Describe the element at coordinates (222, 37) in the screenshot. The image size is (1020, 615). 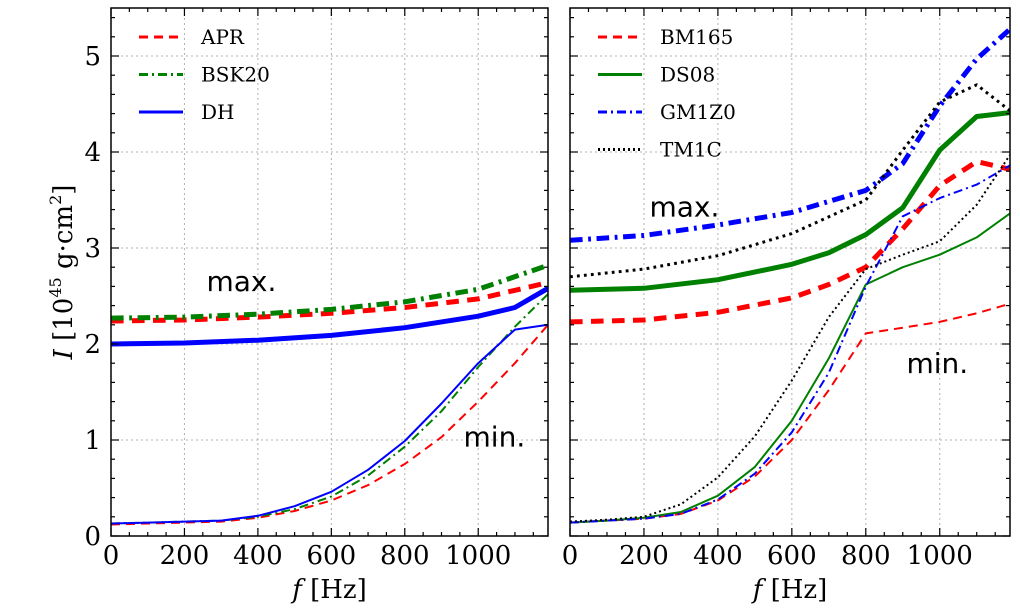
I see `legend-label: APR` at that location.